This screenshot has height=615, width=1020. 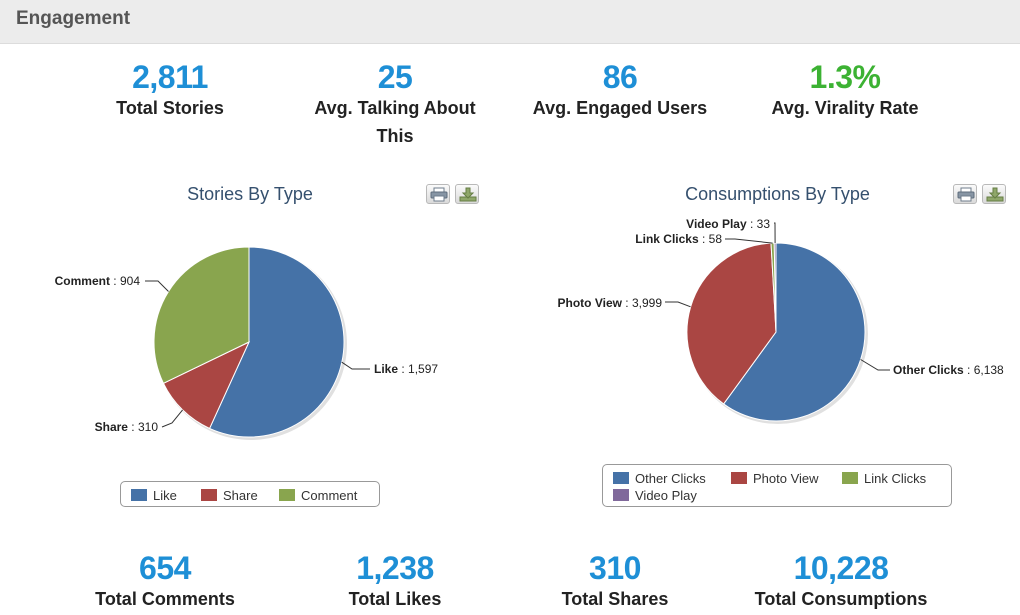 I want to click on connector-other-clicks, so click(x=875, y=365).